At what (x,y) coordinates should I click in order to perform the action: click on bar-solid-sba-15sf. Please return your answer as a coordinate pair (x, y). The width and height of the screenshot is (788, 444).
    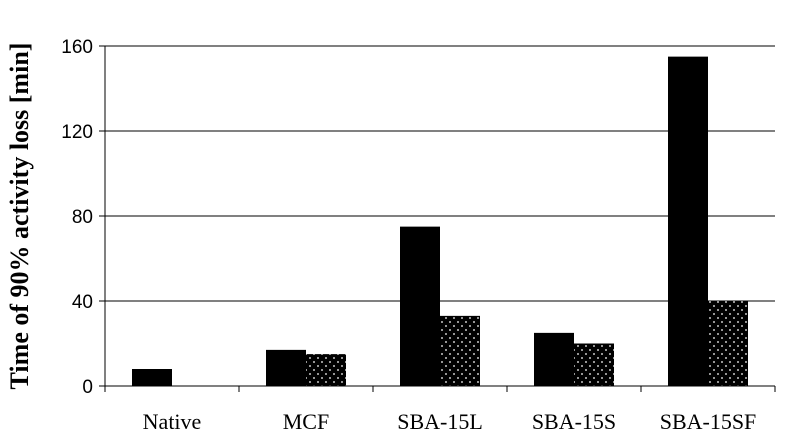
    Looking at the image, I should click on (688, 221).